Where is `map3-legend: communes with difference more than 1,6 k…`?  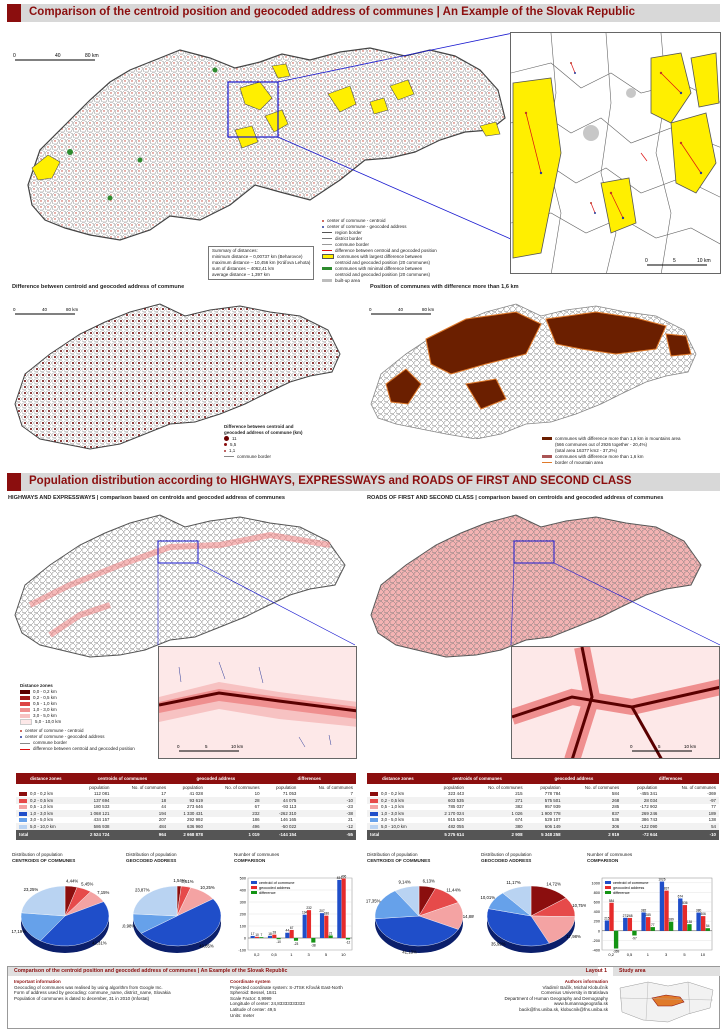 map3-legend: communes with difference more than 1,6 k… is located at coordinates (611, 451).